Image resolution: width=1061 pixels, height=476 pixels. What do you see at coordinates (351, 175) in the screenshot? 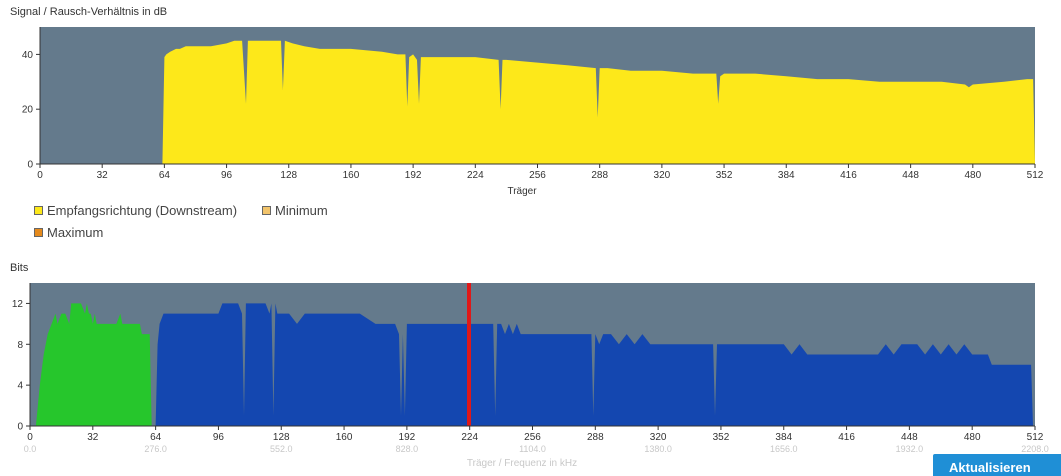
I see `chart1-x-tick-label: 160` at bounding box center [351, 175].